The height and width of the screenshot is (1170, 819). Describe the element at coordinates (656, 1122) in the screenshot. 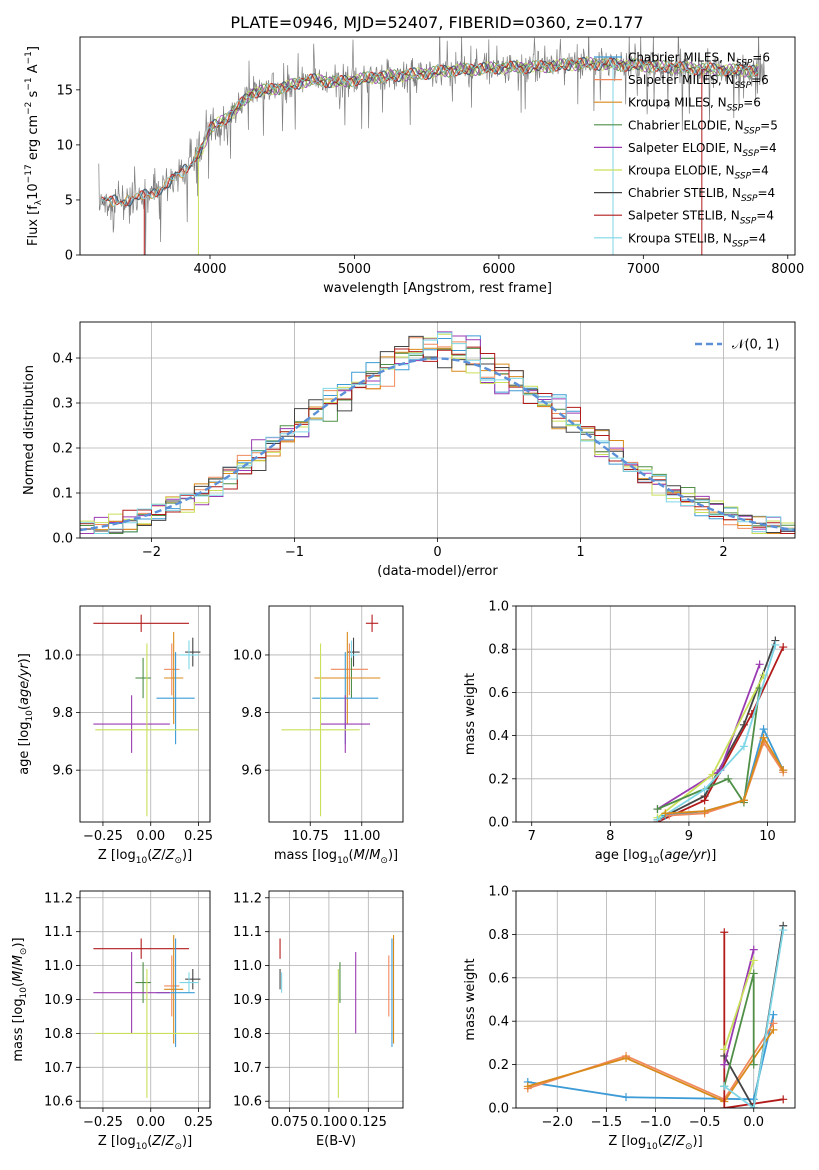

I see `x-tick-label: −1.0` at that location.